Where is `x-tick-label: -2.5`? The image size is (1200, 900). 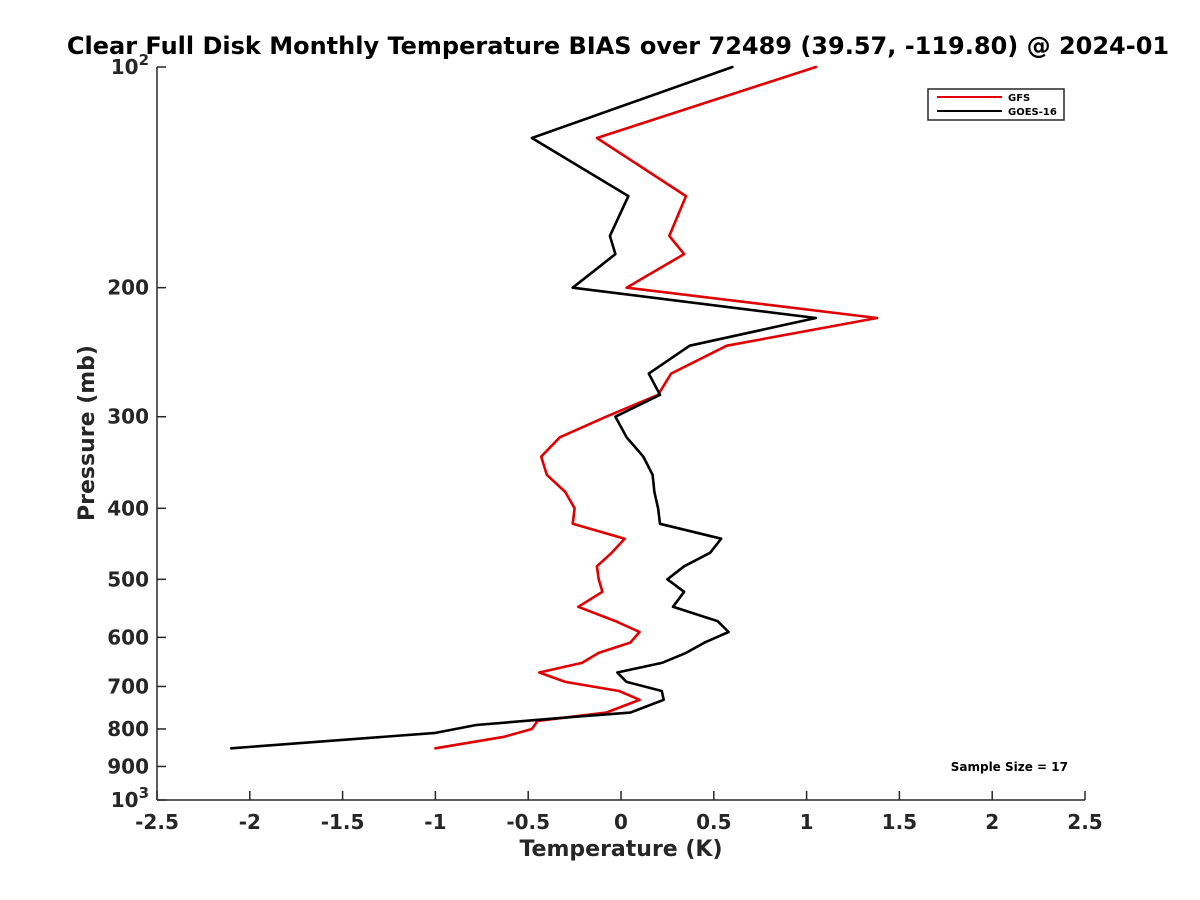 x-tick-label: -2.5 is located at coordinates (157, 822).